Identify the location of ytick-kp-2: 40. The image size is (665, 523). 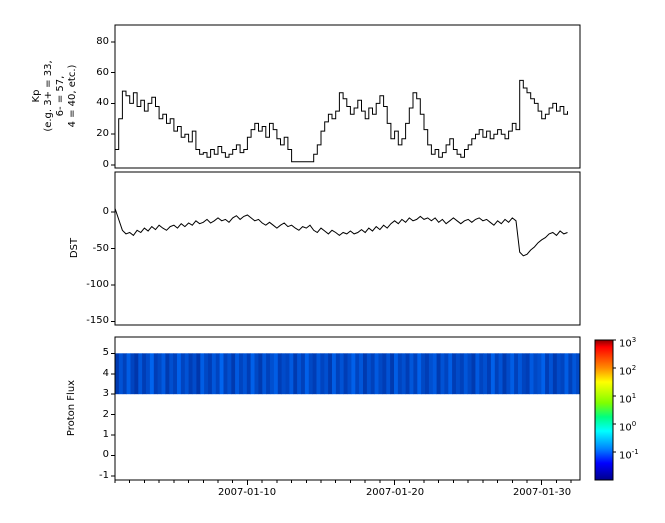
(102, 102).